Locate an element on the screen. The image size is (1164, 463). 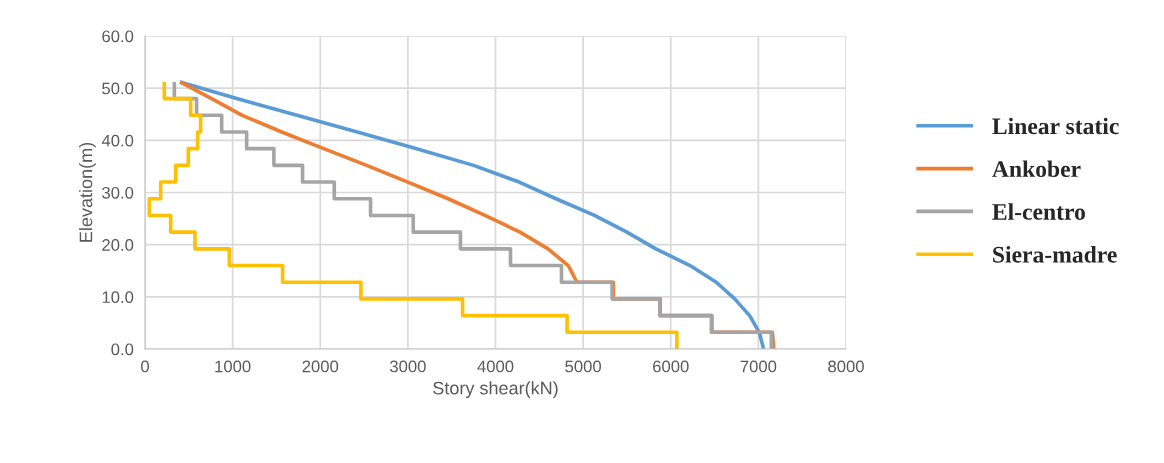
x-tick-label: 3000 is located at coordinates (407, 366).